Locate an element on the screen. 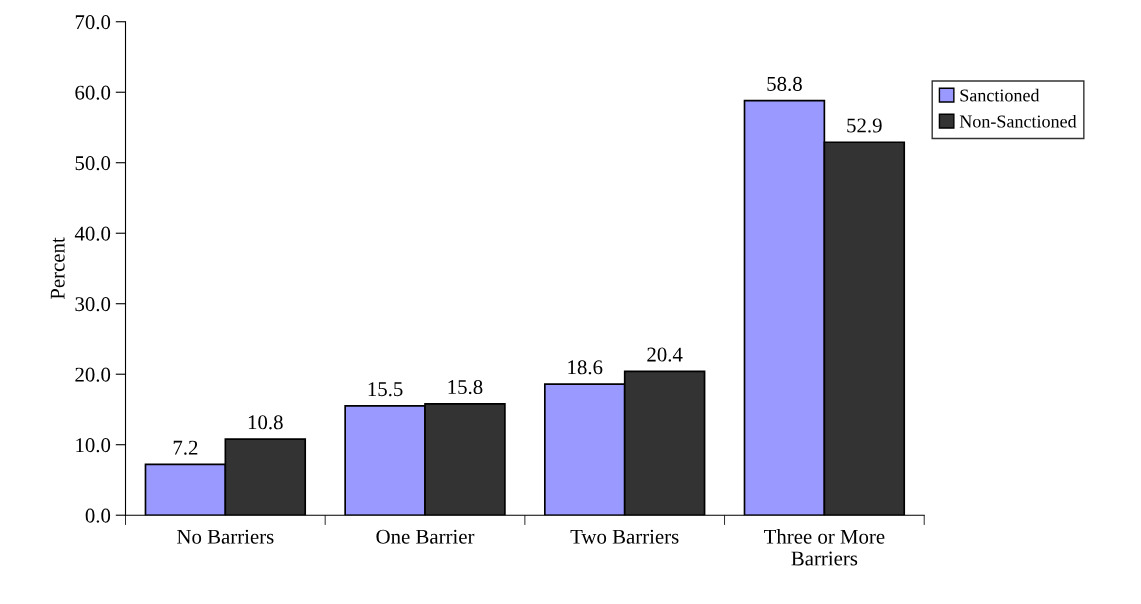  data-label: 15.5 is located at coordinates (385, 389).